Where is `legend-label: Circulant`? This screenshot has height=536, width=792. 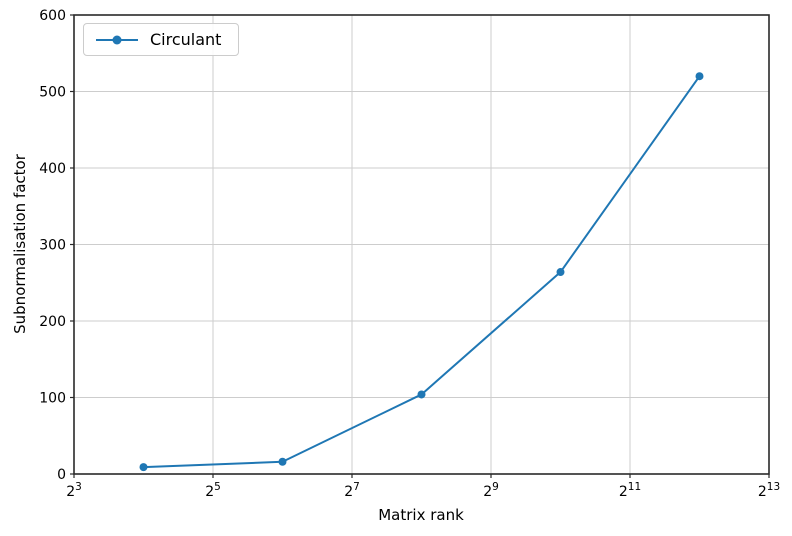
legend-label: Circulant is located at coordinates (186, 39).